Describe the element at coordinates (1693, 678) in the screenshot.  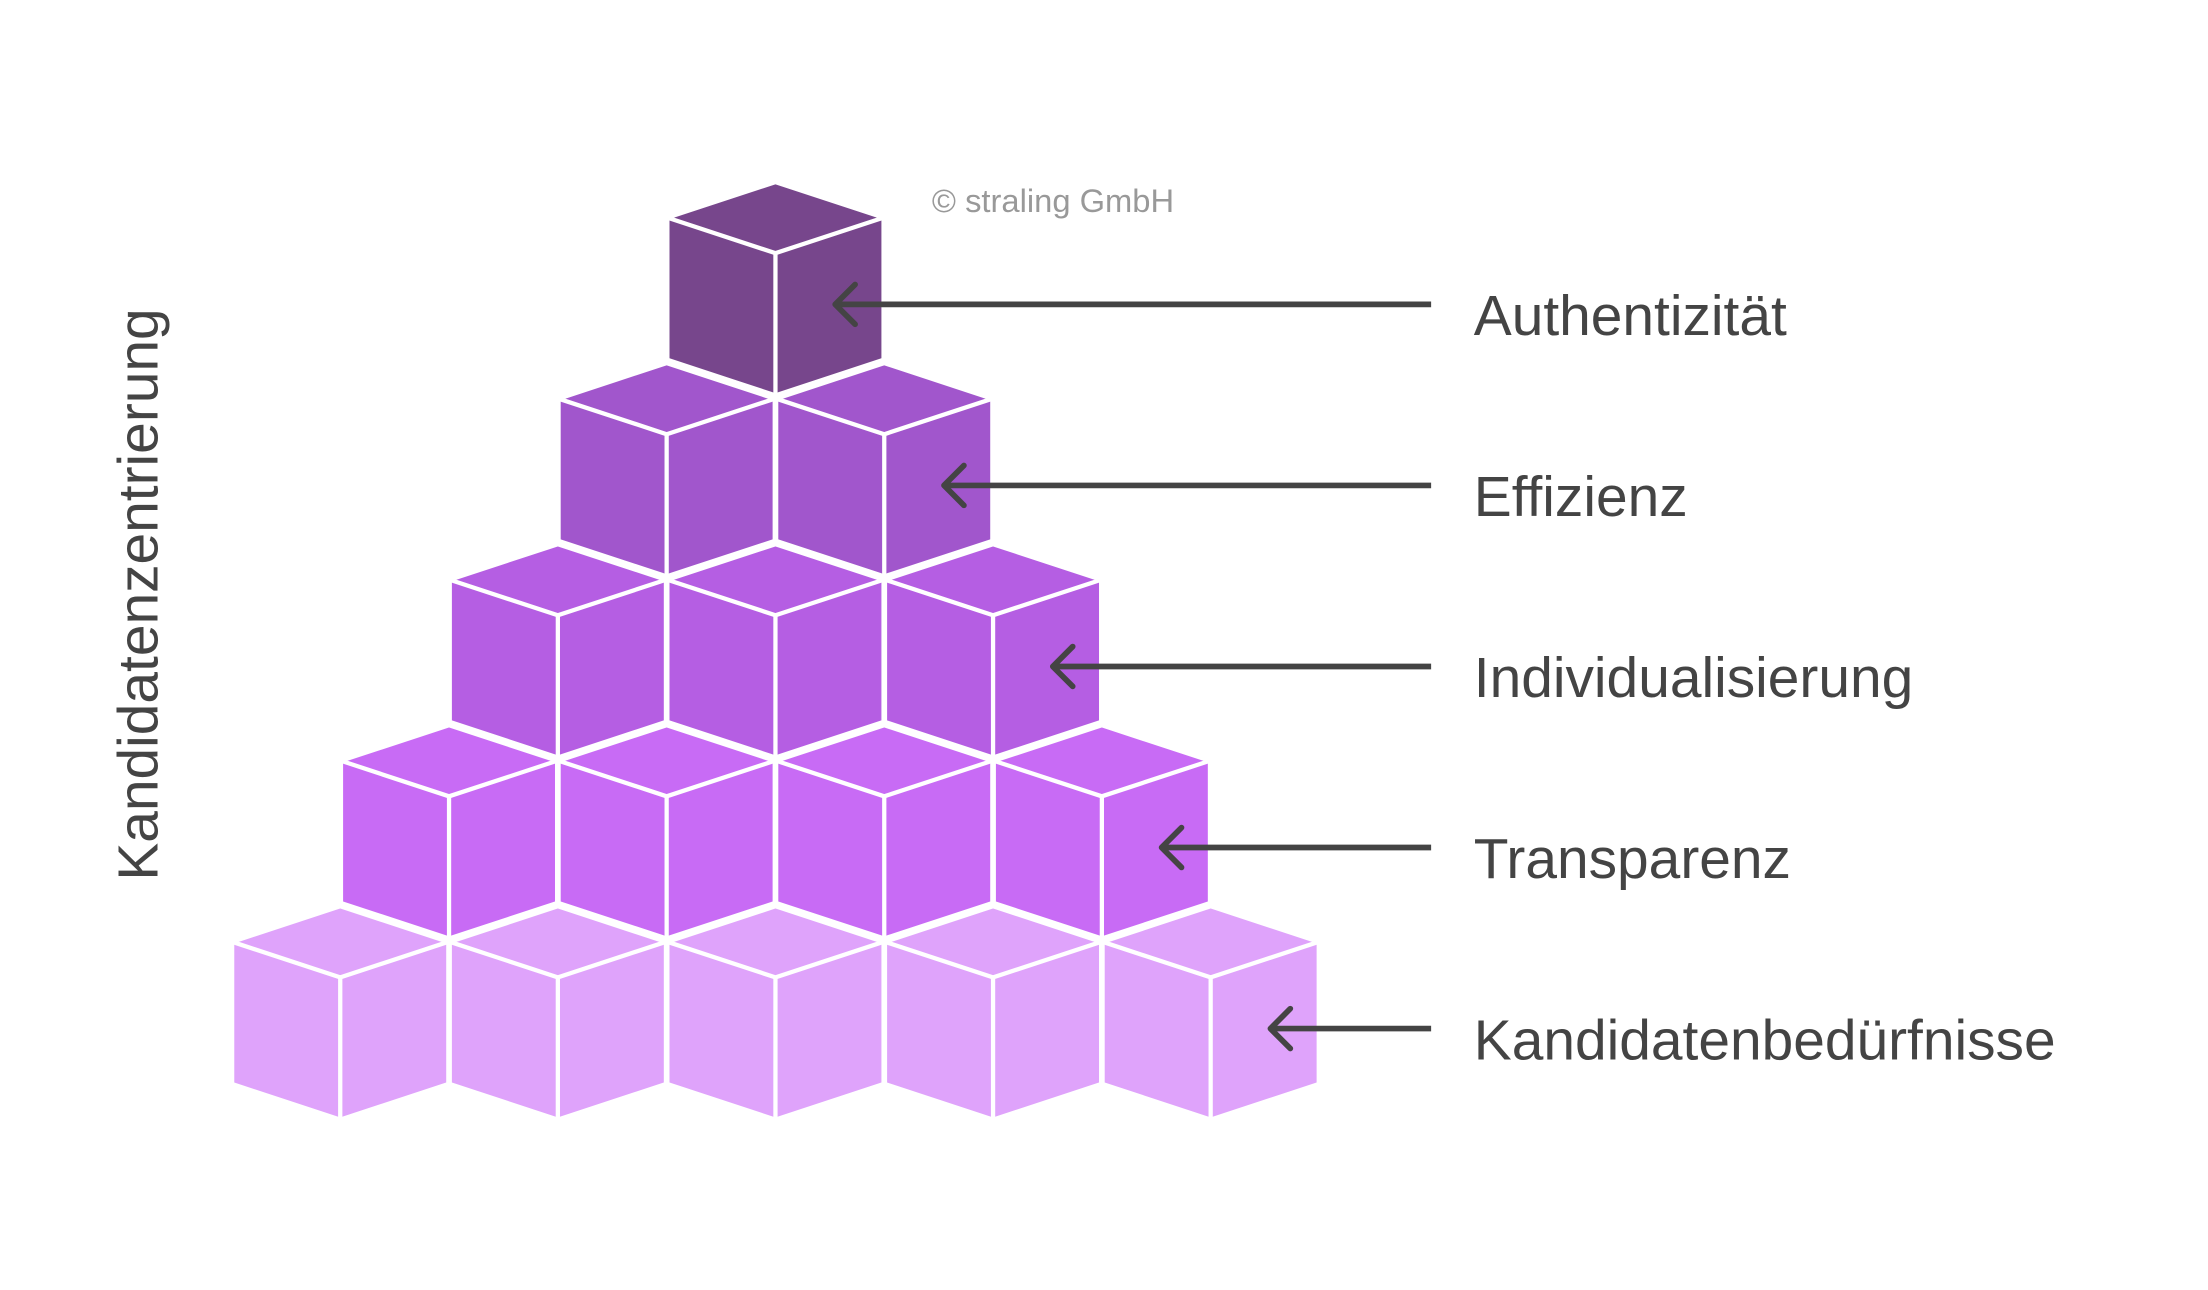
I see `level-label: Individualisierung` at that location.